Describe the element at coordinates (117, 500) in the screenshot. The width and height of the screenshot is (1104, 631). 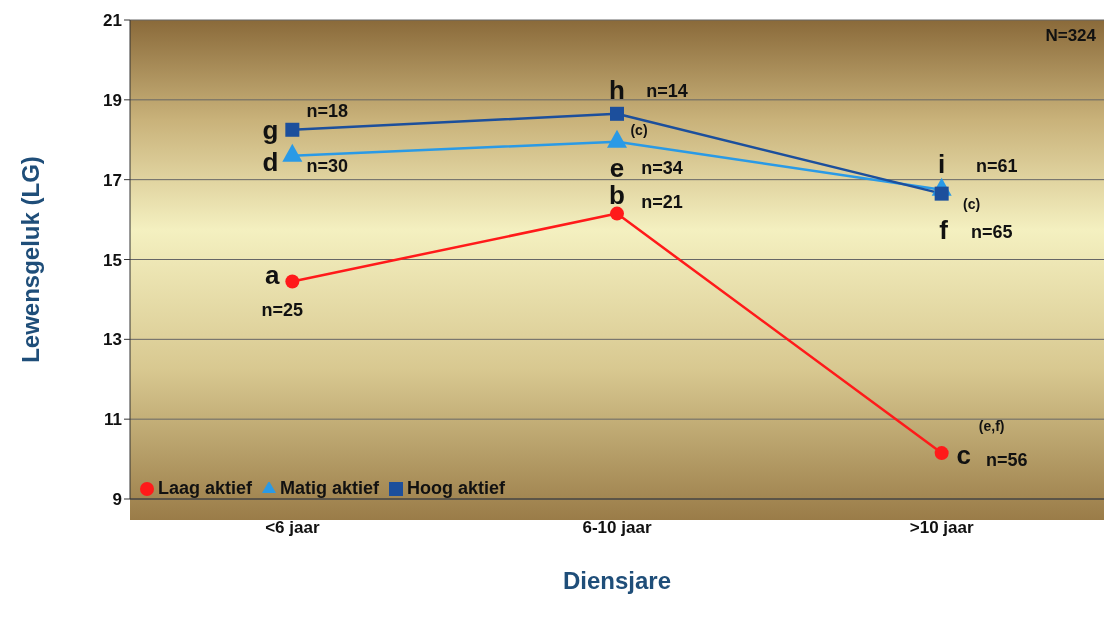
I see `y-tick-label: 9` at that location.